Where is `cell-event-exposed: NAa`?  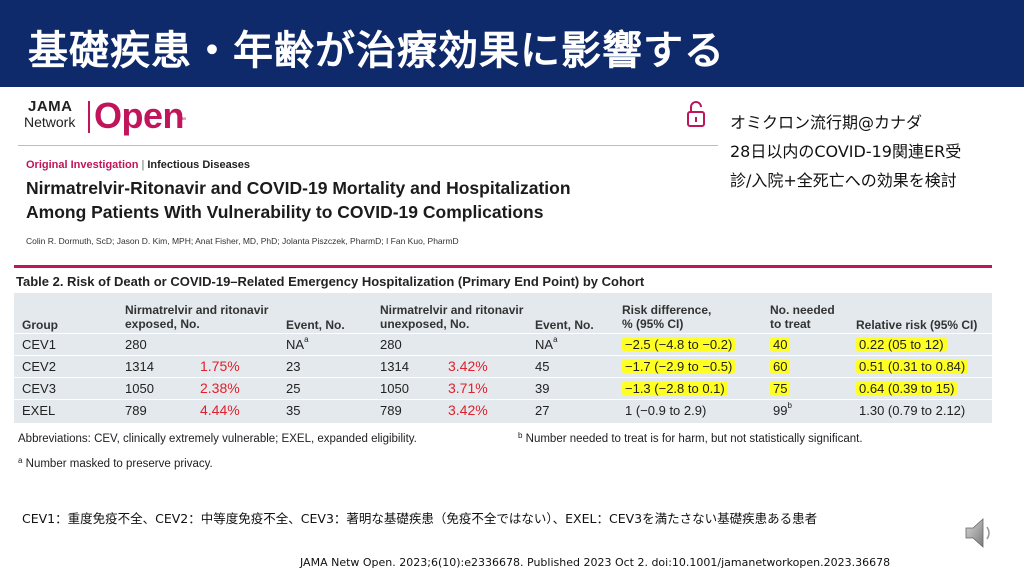 cell-event-exposed: NAa is located at coordinates (297, 343).